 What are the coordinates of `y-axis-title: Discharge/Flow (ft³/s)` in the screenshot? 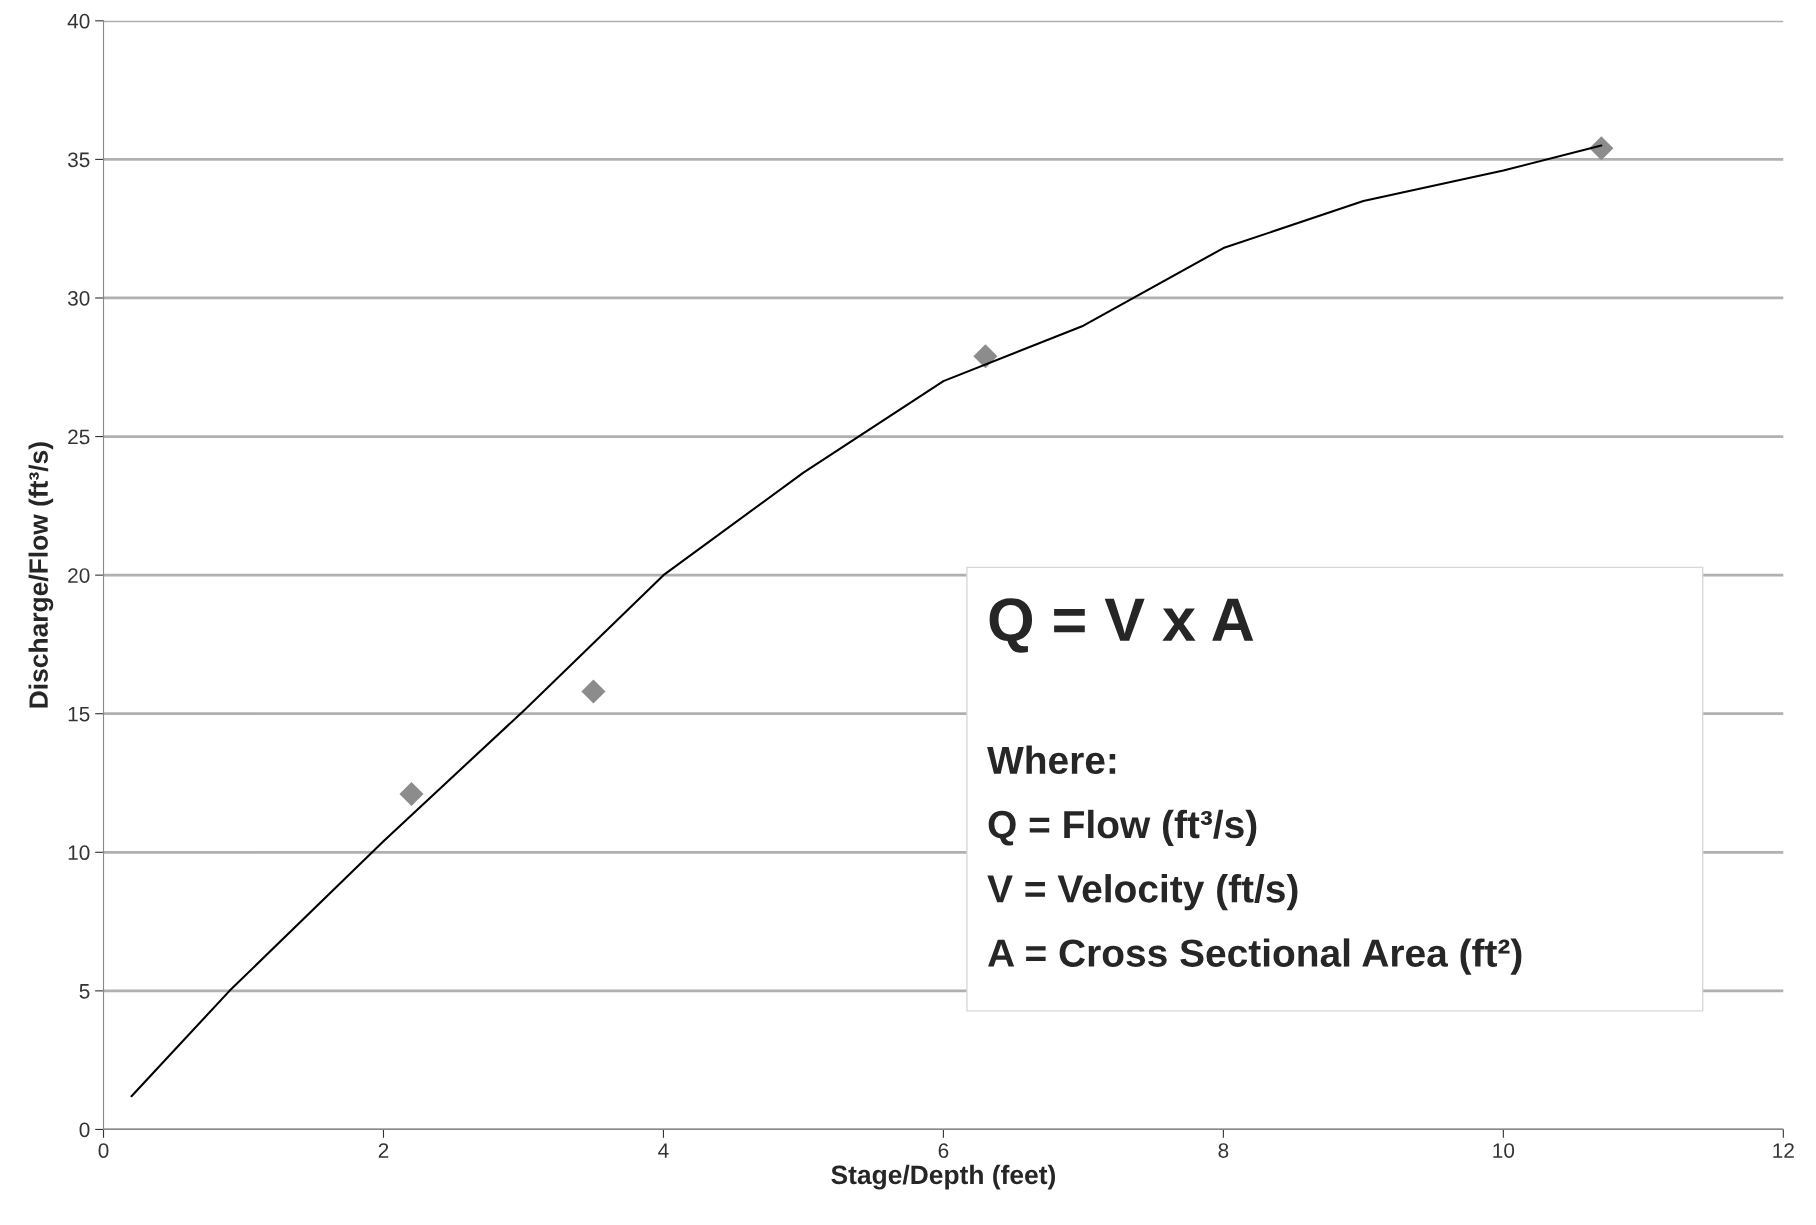 It's located at (41, 575).